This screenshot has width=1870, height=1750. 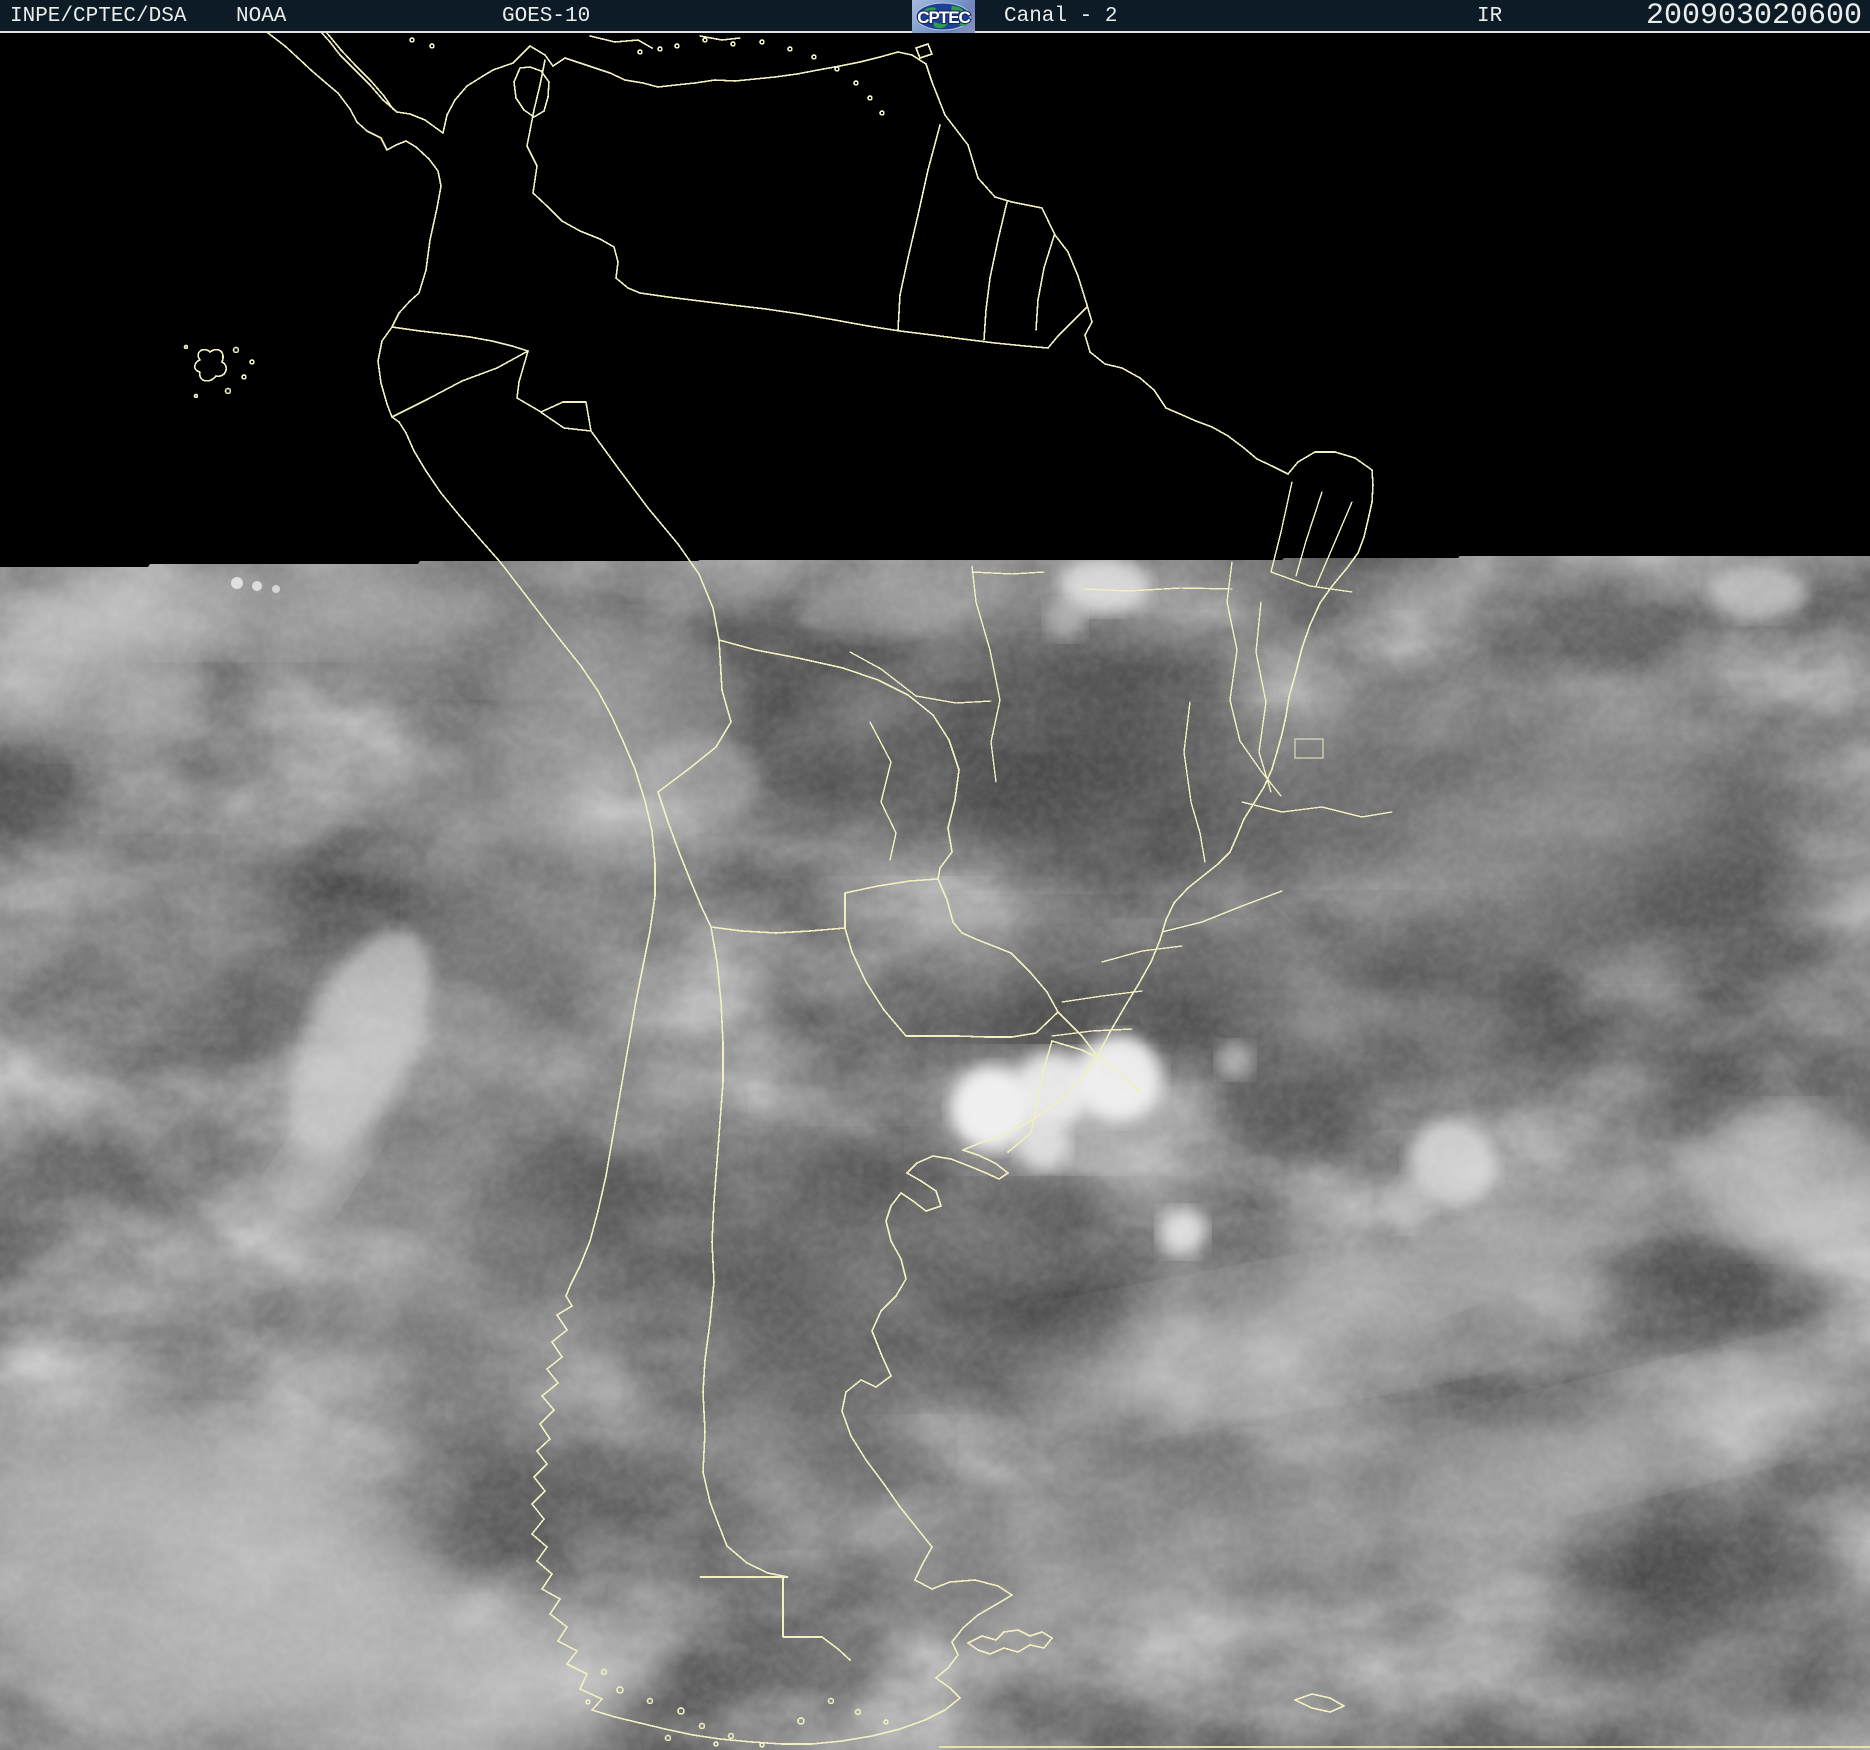 I want to click on galapagos-islands, so click(x=219, y=371).